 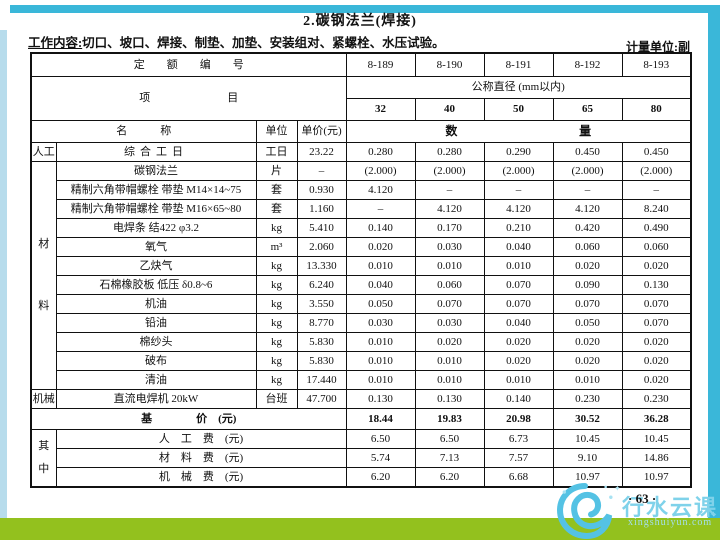 What do you see at coordinates (587, 458) in the screenshot?
I see `fee-value-cell: 9.10` at bounding box center [587, 458].